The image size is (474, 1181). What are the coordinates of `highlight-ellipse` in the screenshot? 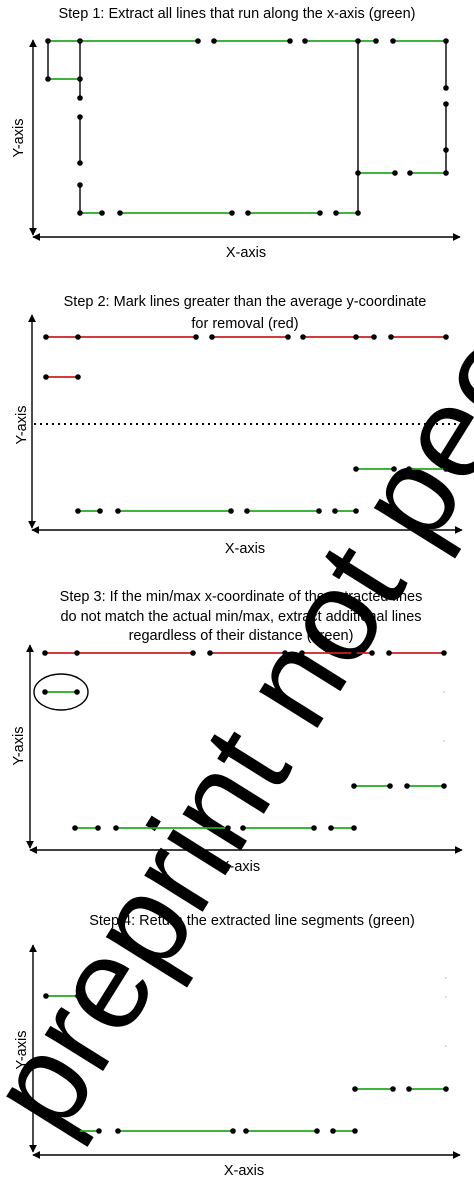 It's located at (61, 692).